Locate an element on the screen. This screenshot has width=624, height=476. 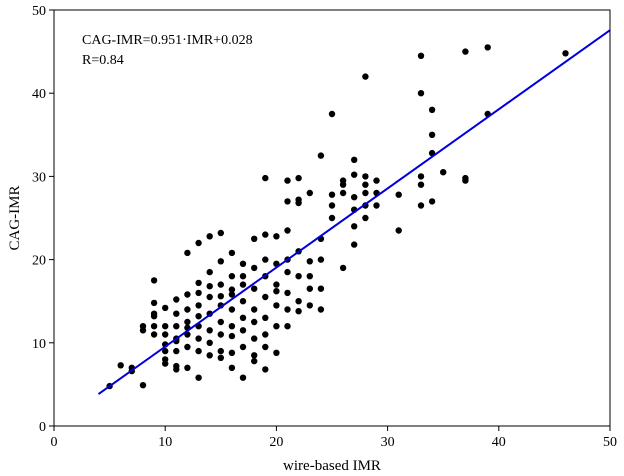
y-axis-label: CAG-IMR is located at coordinates (15, 217).